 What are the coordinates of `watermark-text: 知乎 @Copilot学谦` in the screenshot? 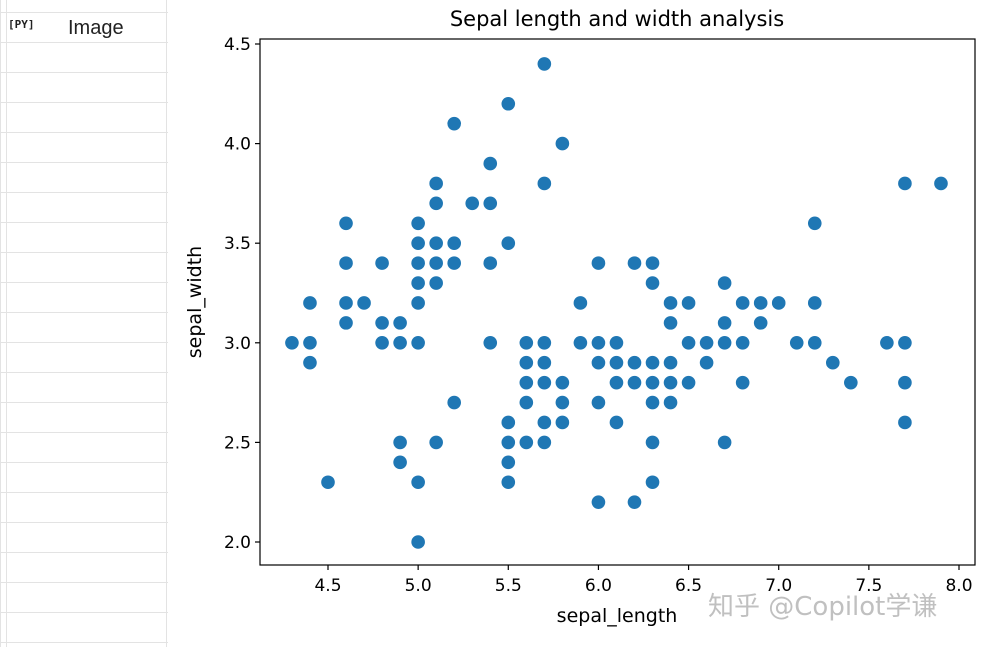 It's located at (823, 607).